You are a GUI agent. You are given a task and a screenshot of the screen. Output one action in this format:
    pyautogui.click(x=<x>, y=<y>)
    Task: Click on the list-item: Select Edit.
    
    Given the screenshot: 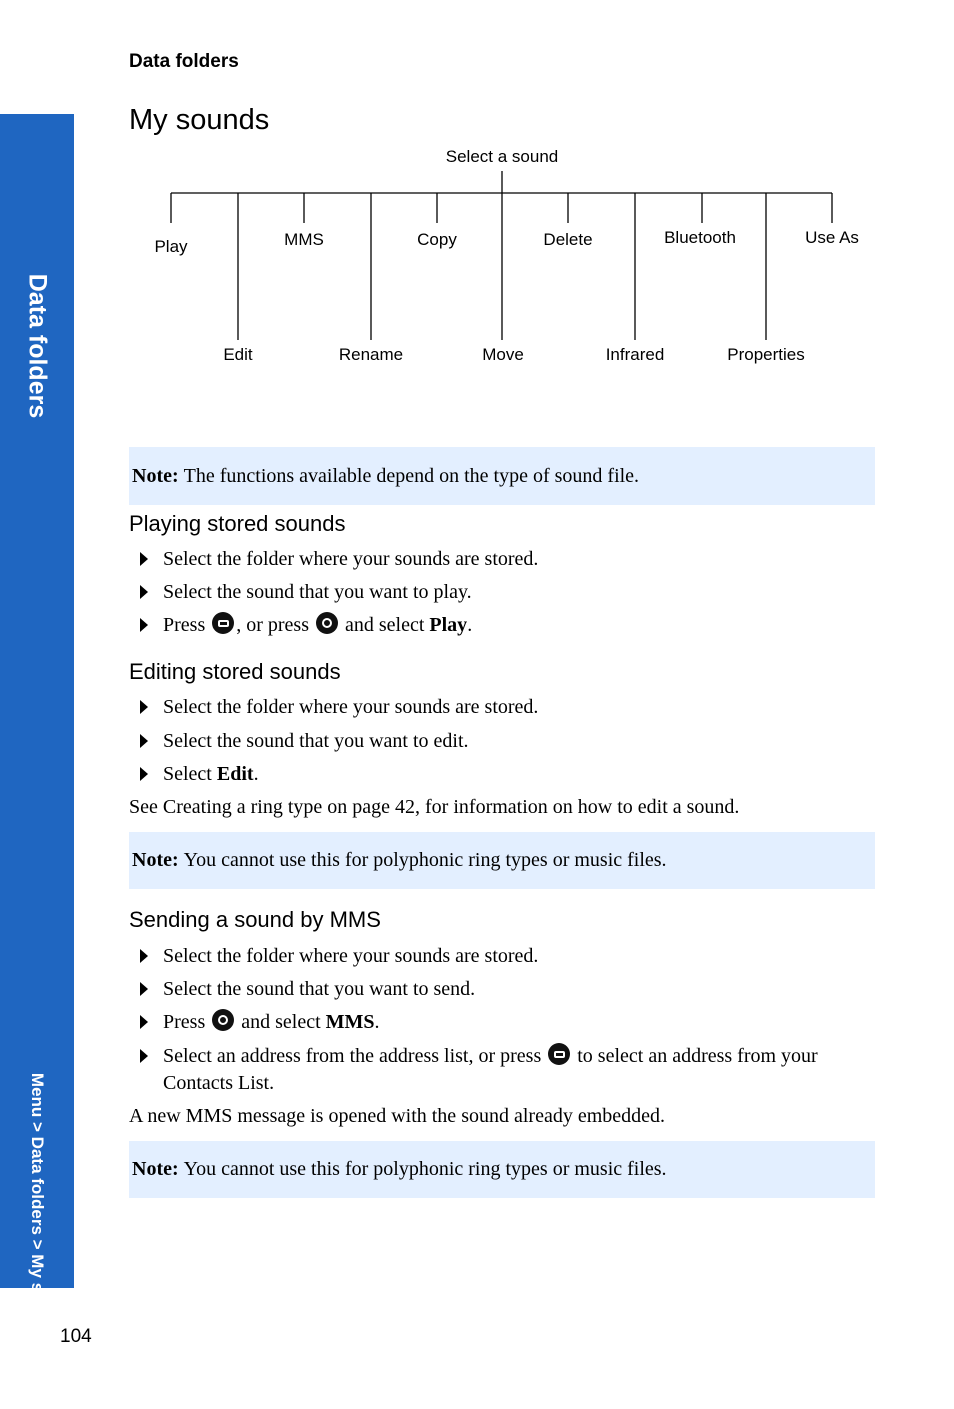 What is the action you would take?
    pyautogui.click(x=199, y=774)
    